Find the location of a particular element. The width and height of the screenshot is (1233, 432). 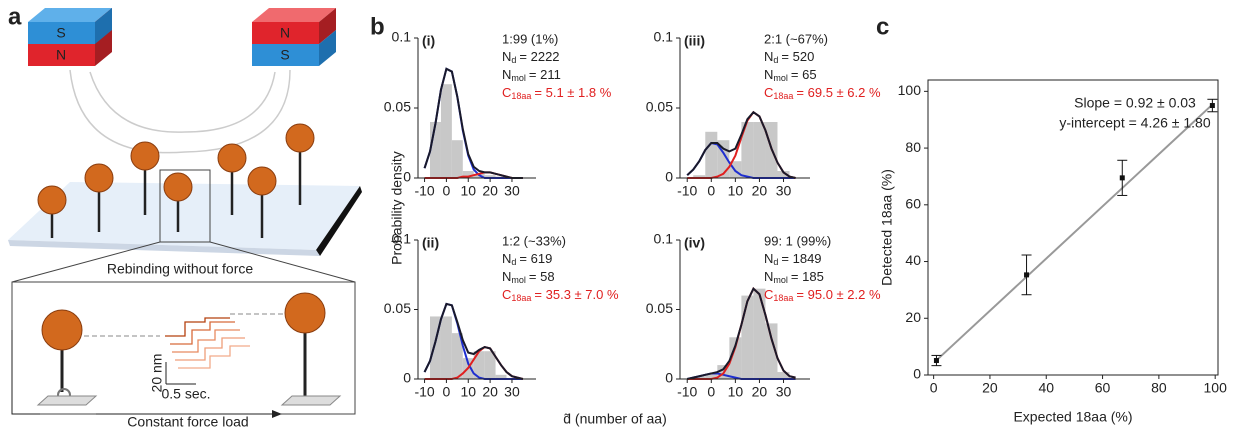

annotation: C18aa = 5.1 ± 1.8 % is located at coordinates (557, 93).